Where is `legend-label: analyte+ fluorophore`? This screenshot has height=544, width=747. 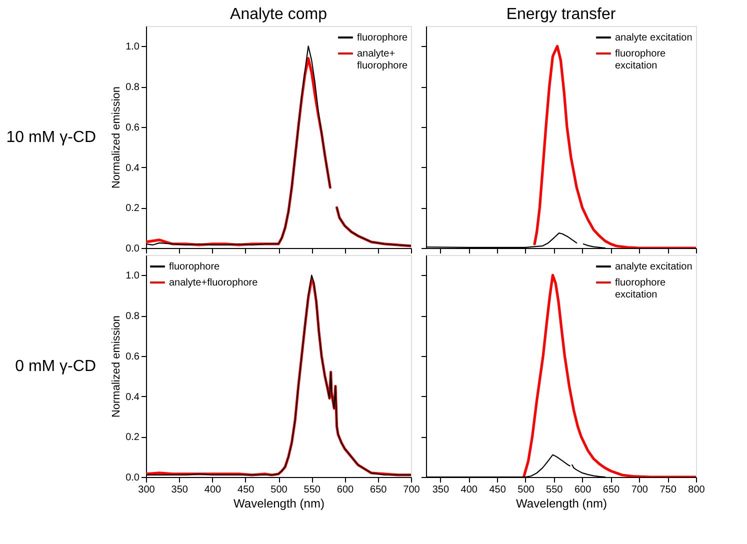
legend-label: analyte+ fluorophore is located at coordinates (382, 60).